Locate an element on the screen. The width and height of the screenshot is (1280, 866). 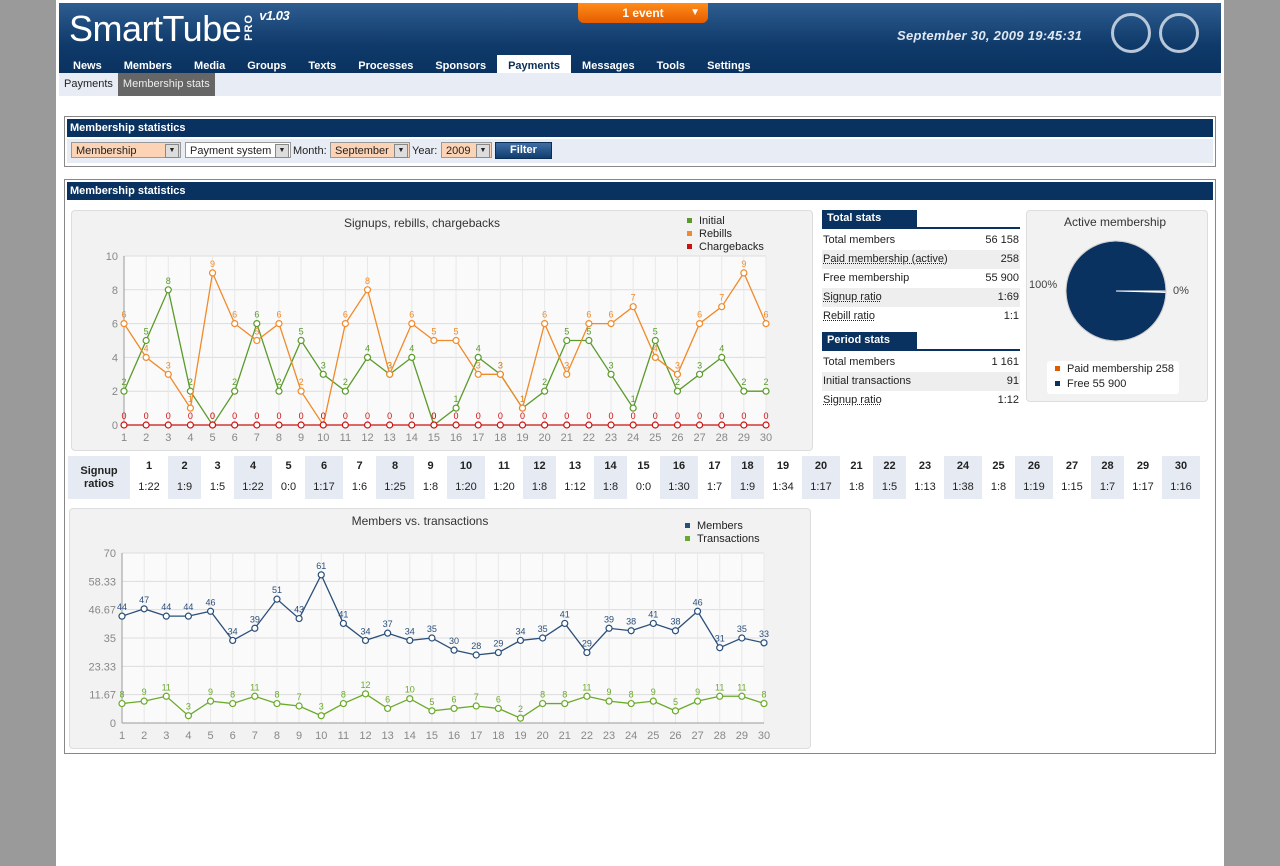
ratio-cell: 17 1:7 is located at coordinates (714, 477).